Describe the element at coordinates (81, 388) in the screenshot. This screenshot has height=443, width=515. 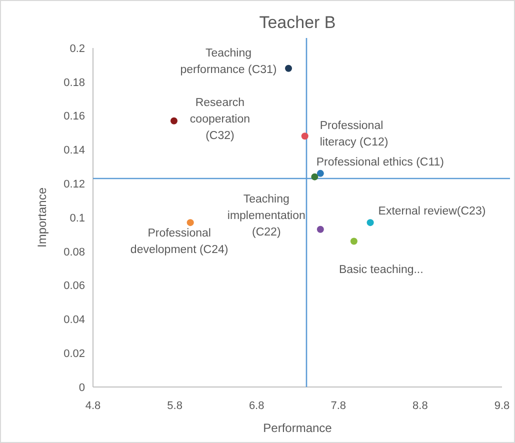
I see `y-tick-label: 0` at that location.